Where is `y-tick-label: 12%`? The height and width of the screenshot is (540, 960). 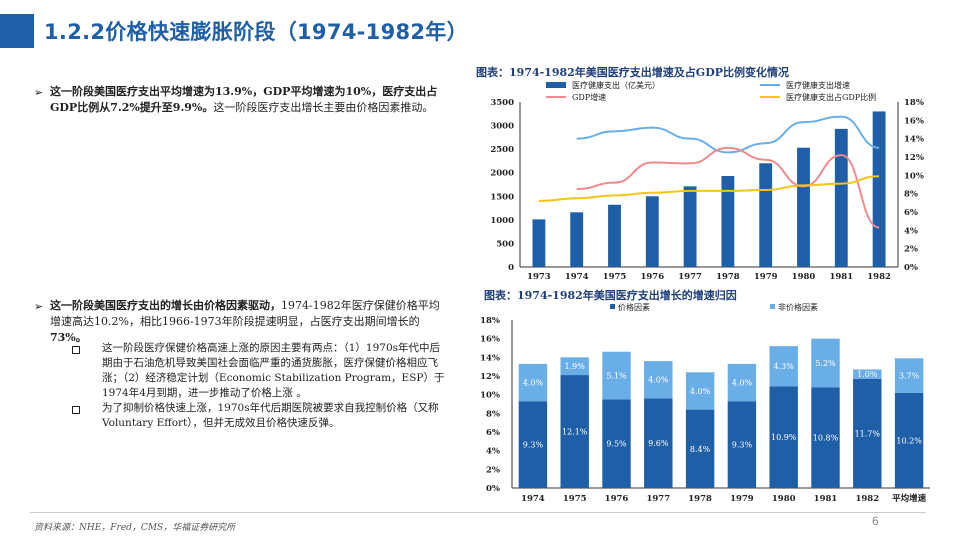
y-tick-label: 12% is located at coordinates (490, 377).